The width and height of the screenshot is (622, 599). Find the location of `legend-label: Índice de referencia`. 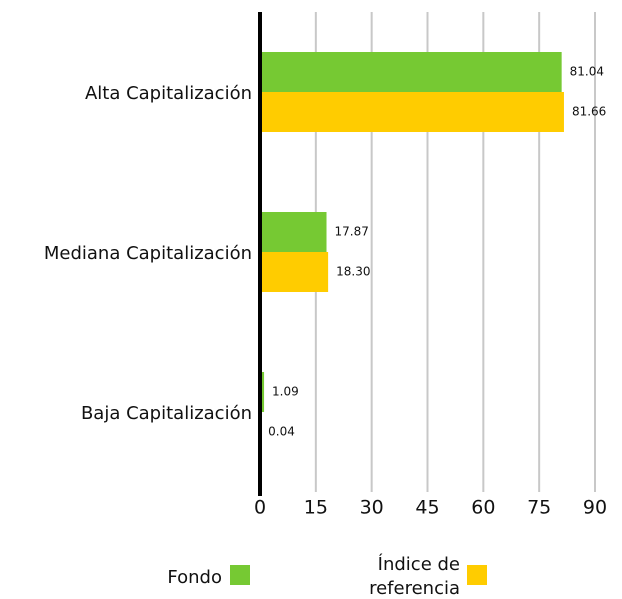

legend-label: Índice de referencia is located at coordinates (414, 576).